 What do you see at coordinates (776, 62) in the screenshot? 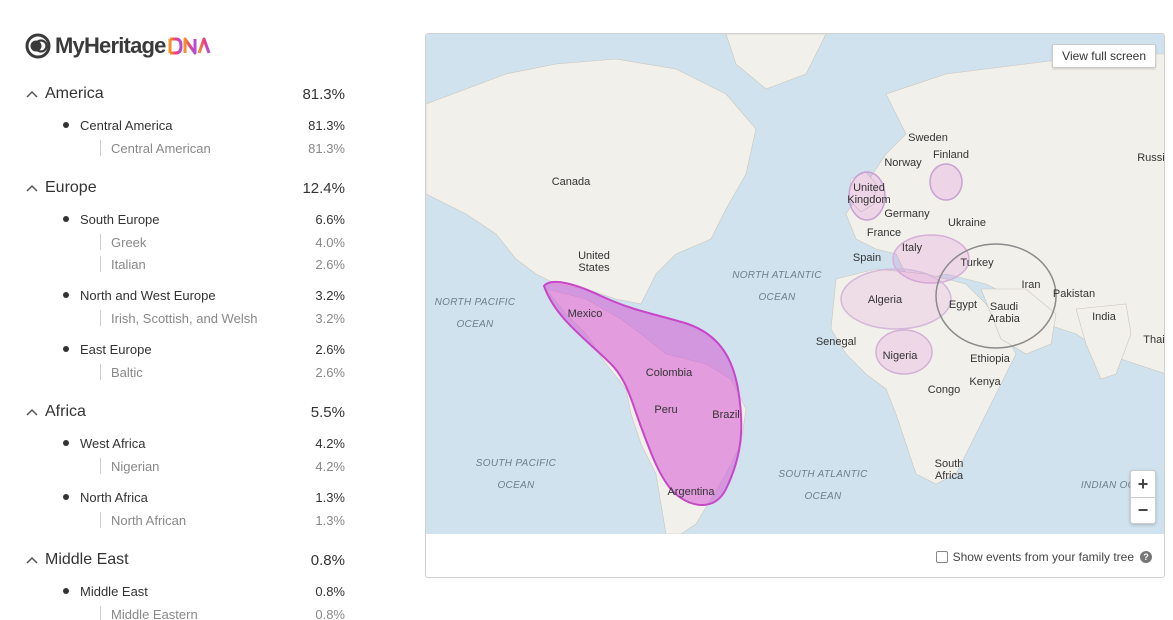
I see `landmass-greenland` at bounding box center [776, 62].